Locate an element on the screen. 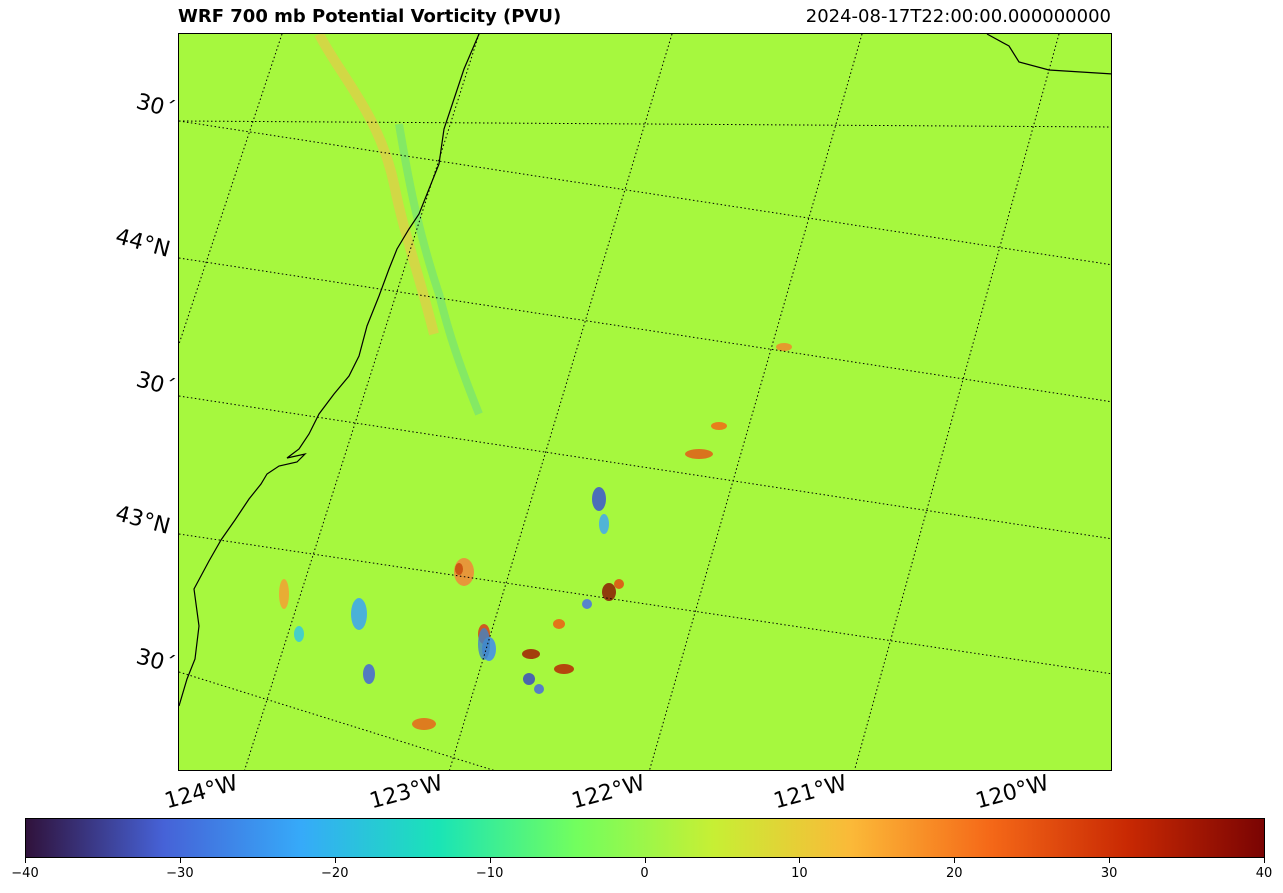 The height and width of the screenshot is (893, 1283). lon-label-121: 121°W is located at coordinates (810, 792).